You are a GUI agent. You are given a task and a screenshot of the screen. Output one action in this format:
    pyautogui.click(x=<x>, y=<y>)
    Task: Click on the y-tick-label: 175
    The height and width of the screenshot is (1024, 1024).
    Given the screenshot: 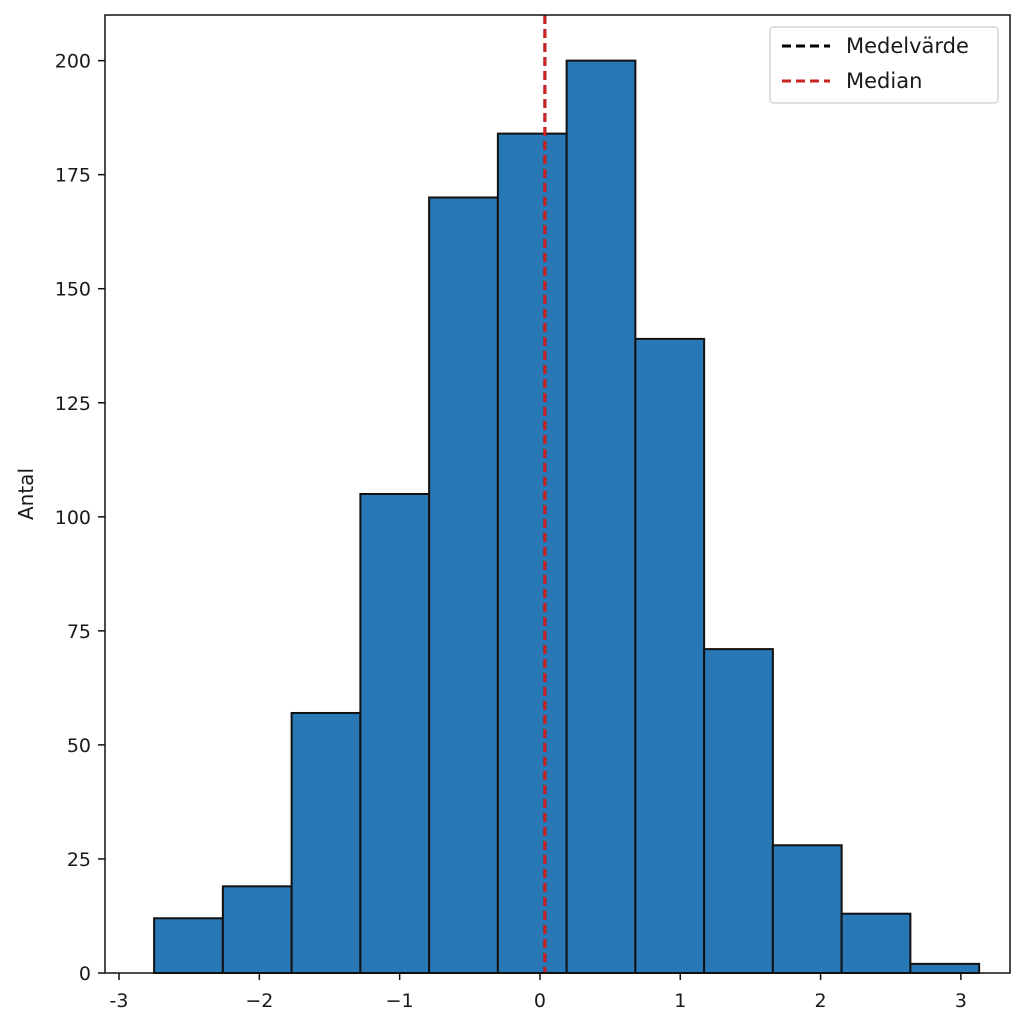 What is the action you would take?
    pyautogui.click(x=73, y=176)
    